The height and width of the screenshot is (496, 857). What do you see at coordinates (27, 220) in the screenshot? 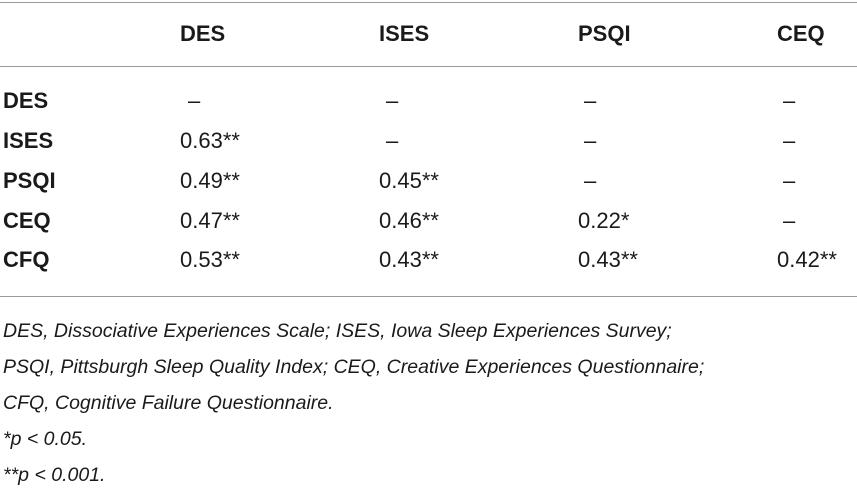
I see `row-label-ceq: CEQ` at bounding box center [27, 220].